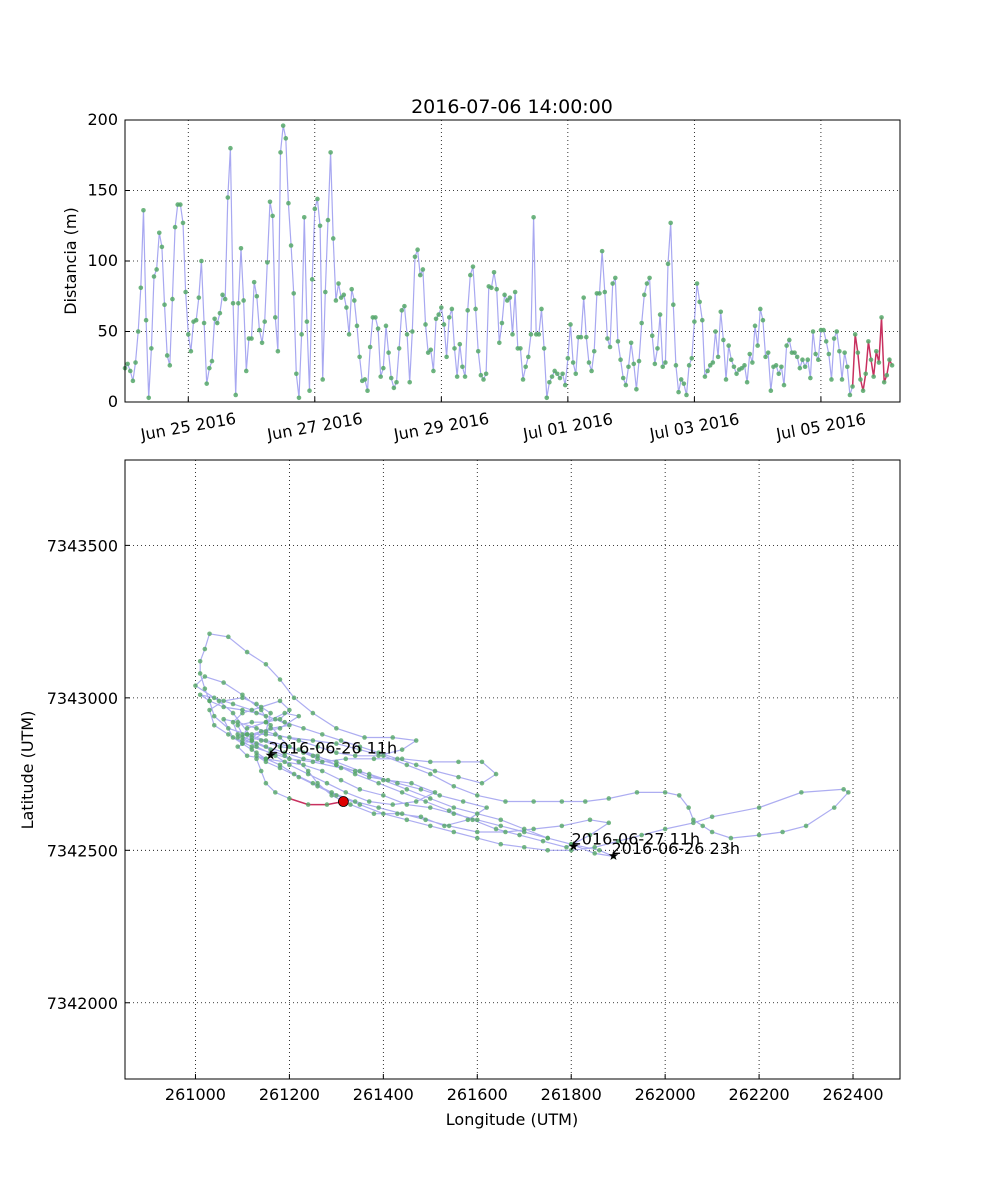 This screenshot has width=1000, height=1200. Describe the element at coordinates (512, 107) in the screenshot. I see `chart-title: 2016-07-06 14:00:00` at that location.